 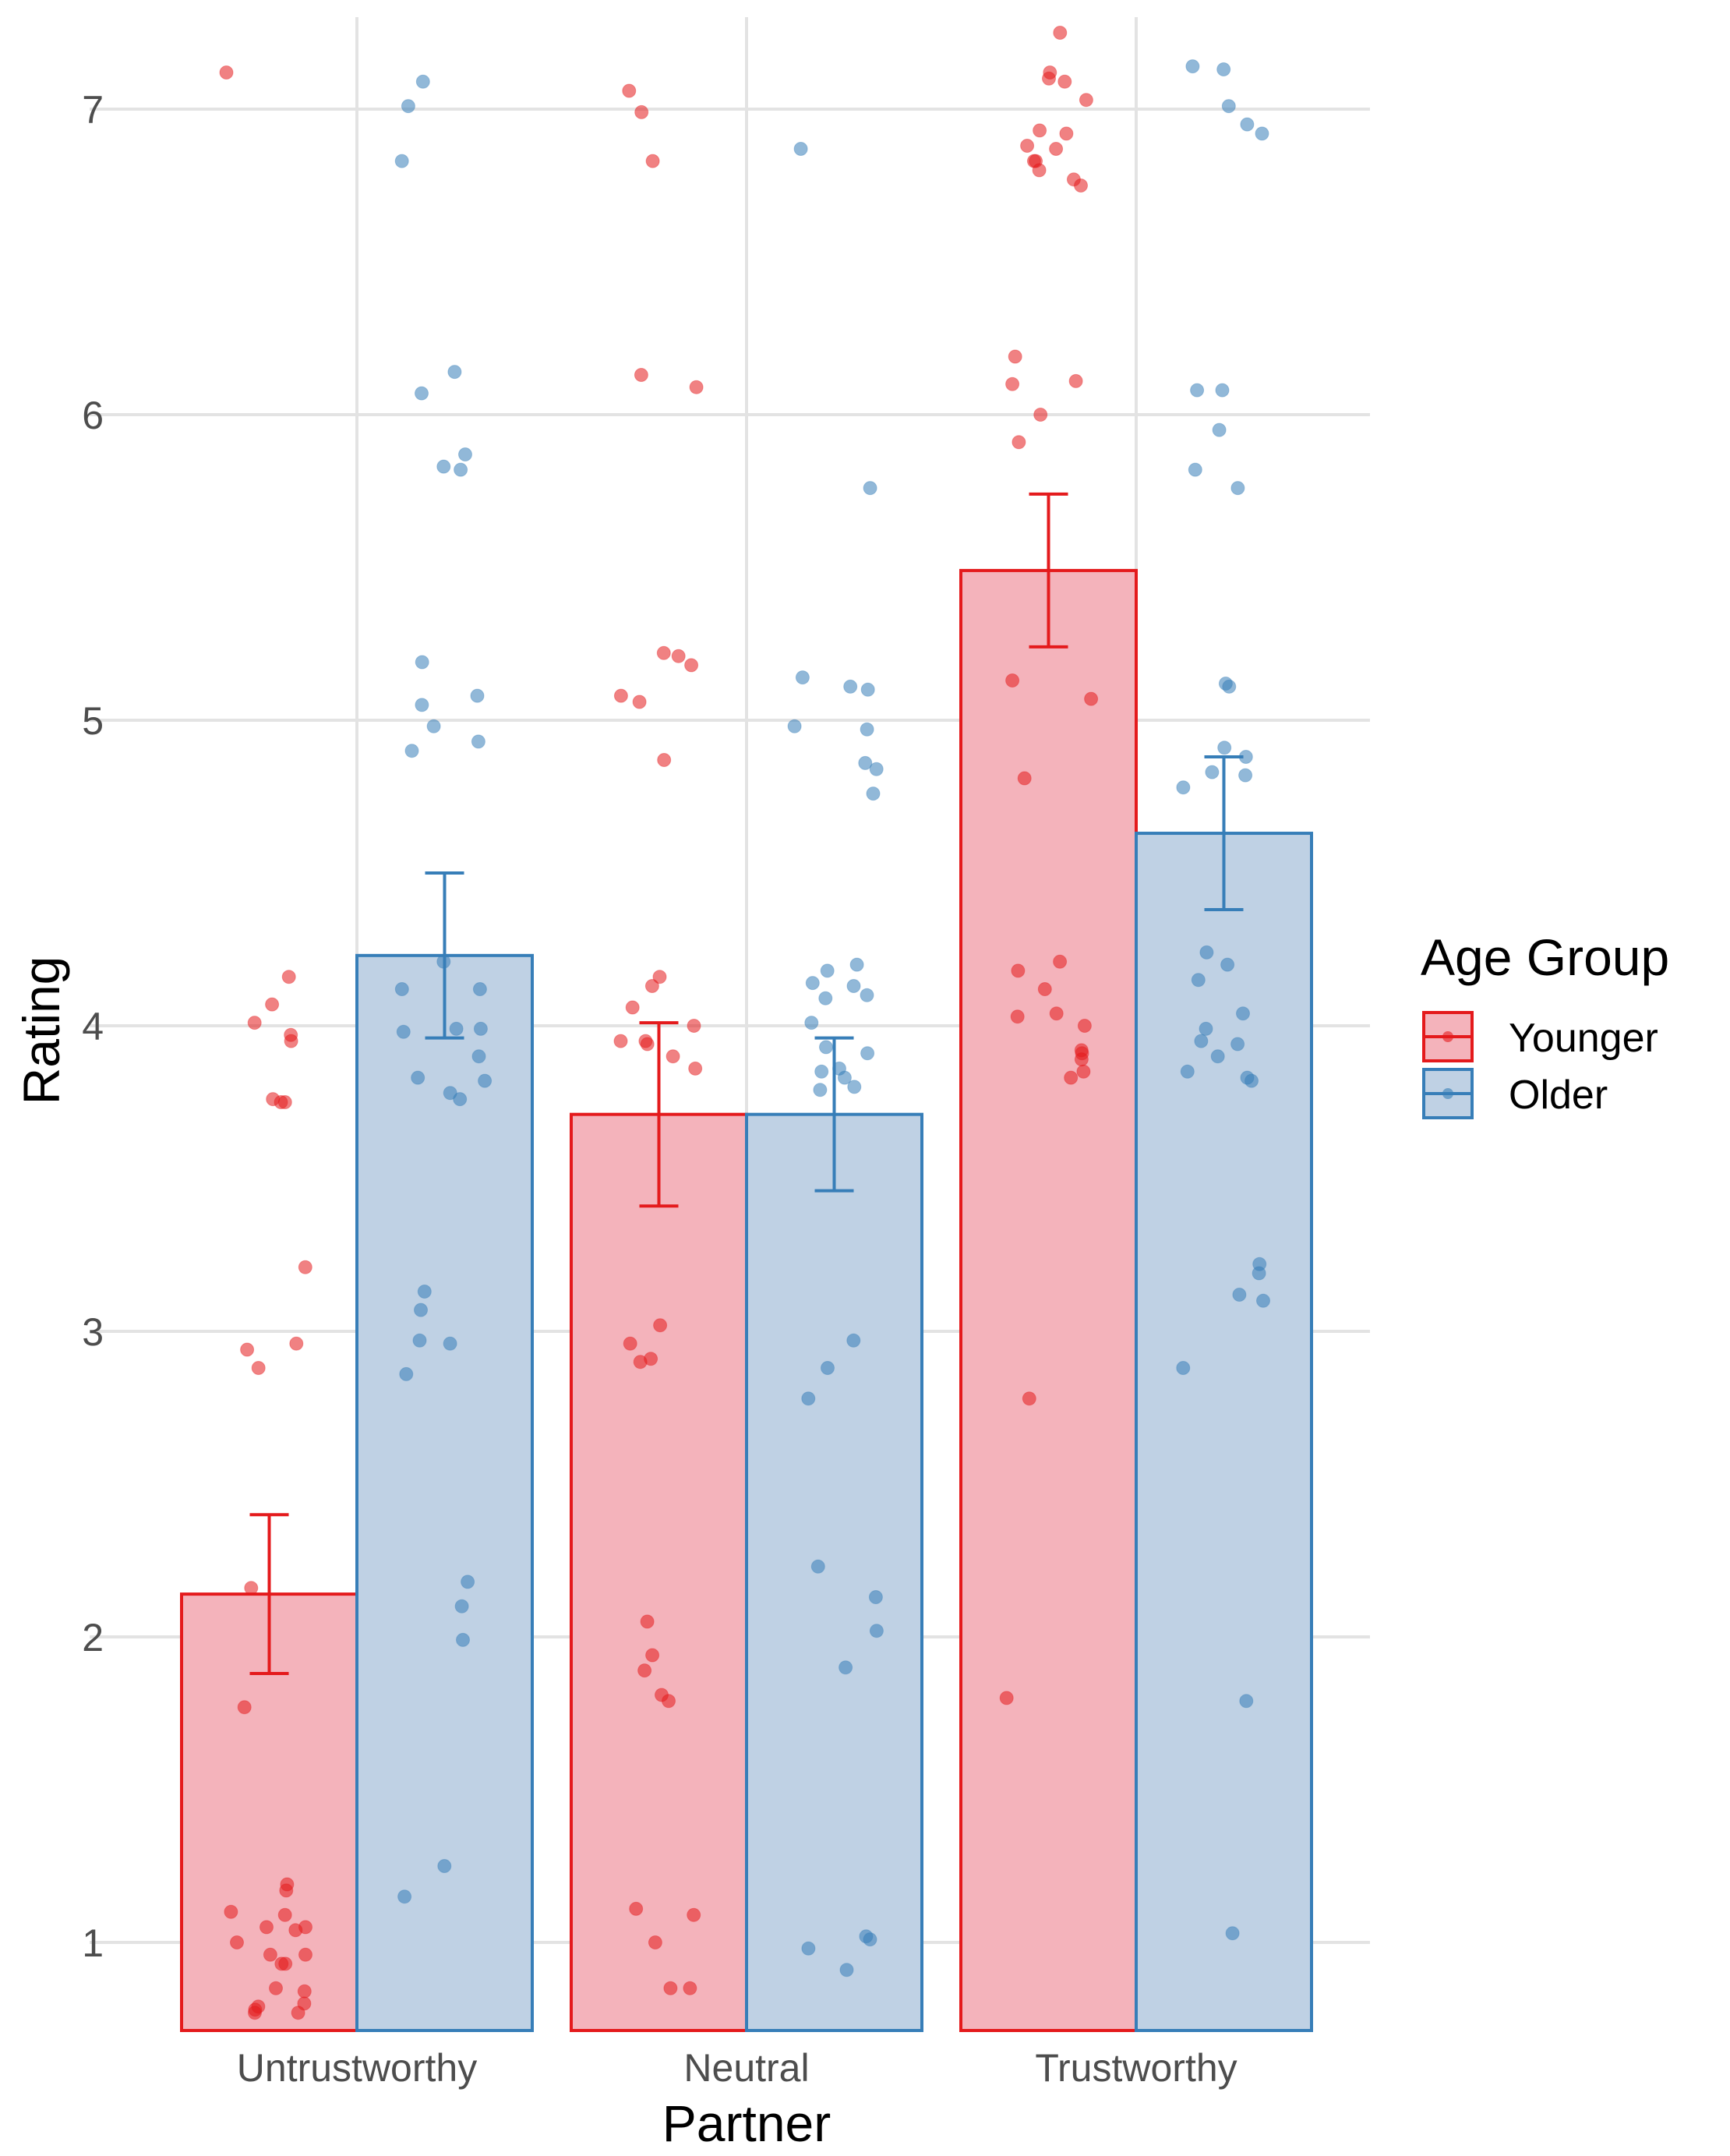 What do you see at coordinates (659, 1114) in the screenshot?
I see `errorbar-younger-neutral` at bounding box center [659, 1114].